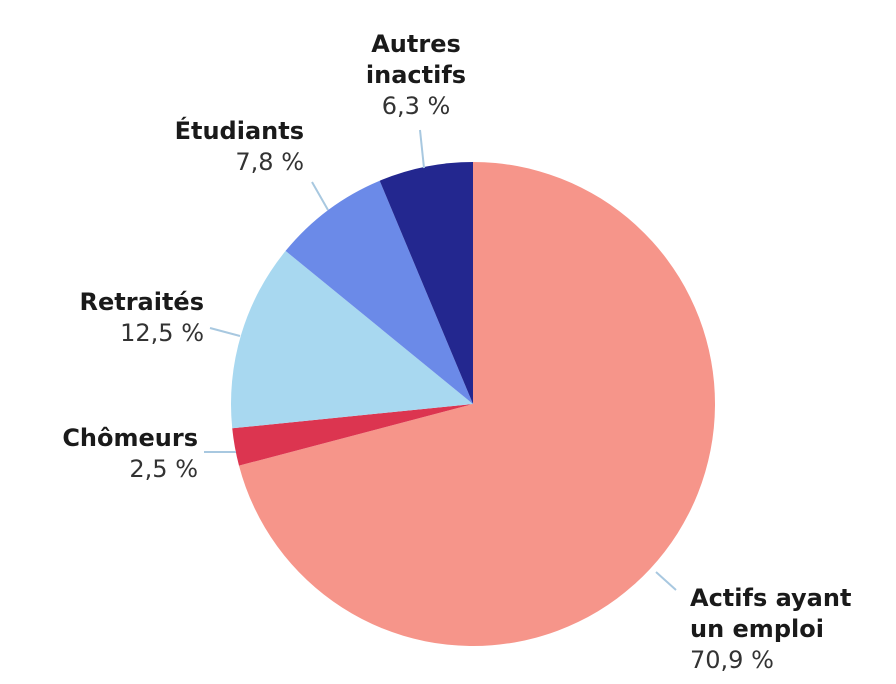  Describe the element at coordinates (757, 629) in the screenshot. I see `label-line: un emploi` at that location.